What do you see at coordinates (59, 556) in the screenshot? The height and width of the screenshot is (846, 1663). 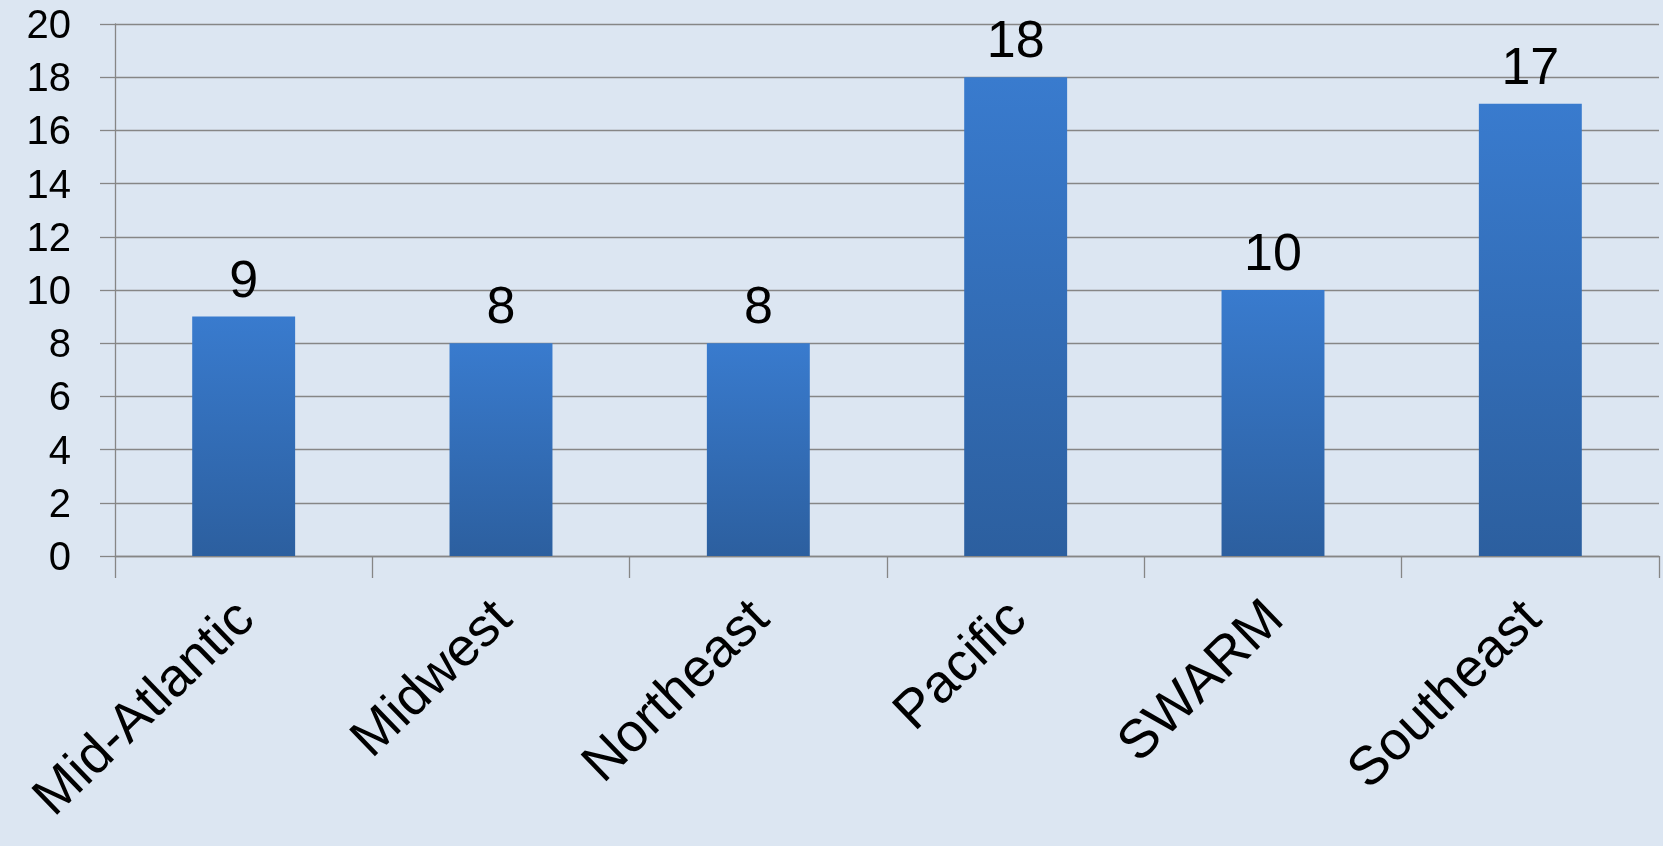 I see `y-tick-label: 0` at bounding box center [59, 556].